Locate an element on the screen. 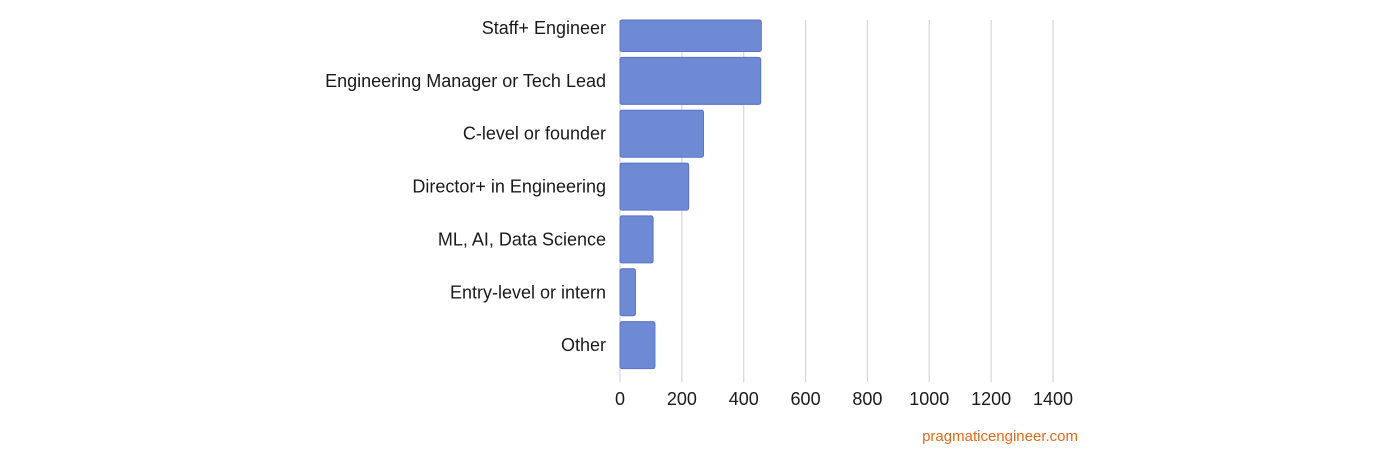  bars is located at coordinates (690, 194).